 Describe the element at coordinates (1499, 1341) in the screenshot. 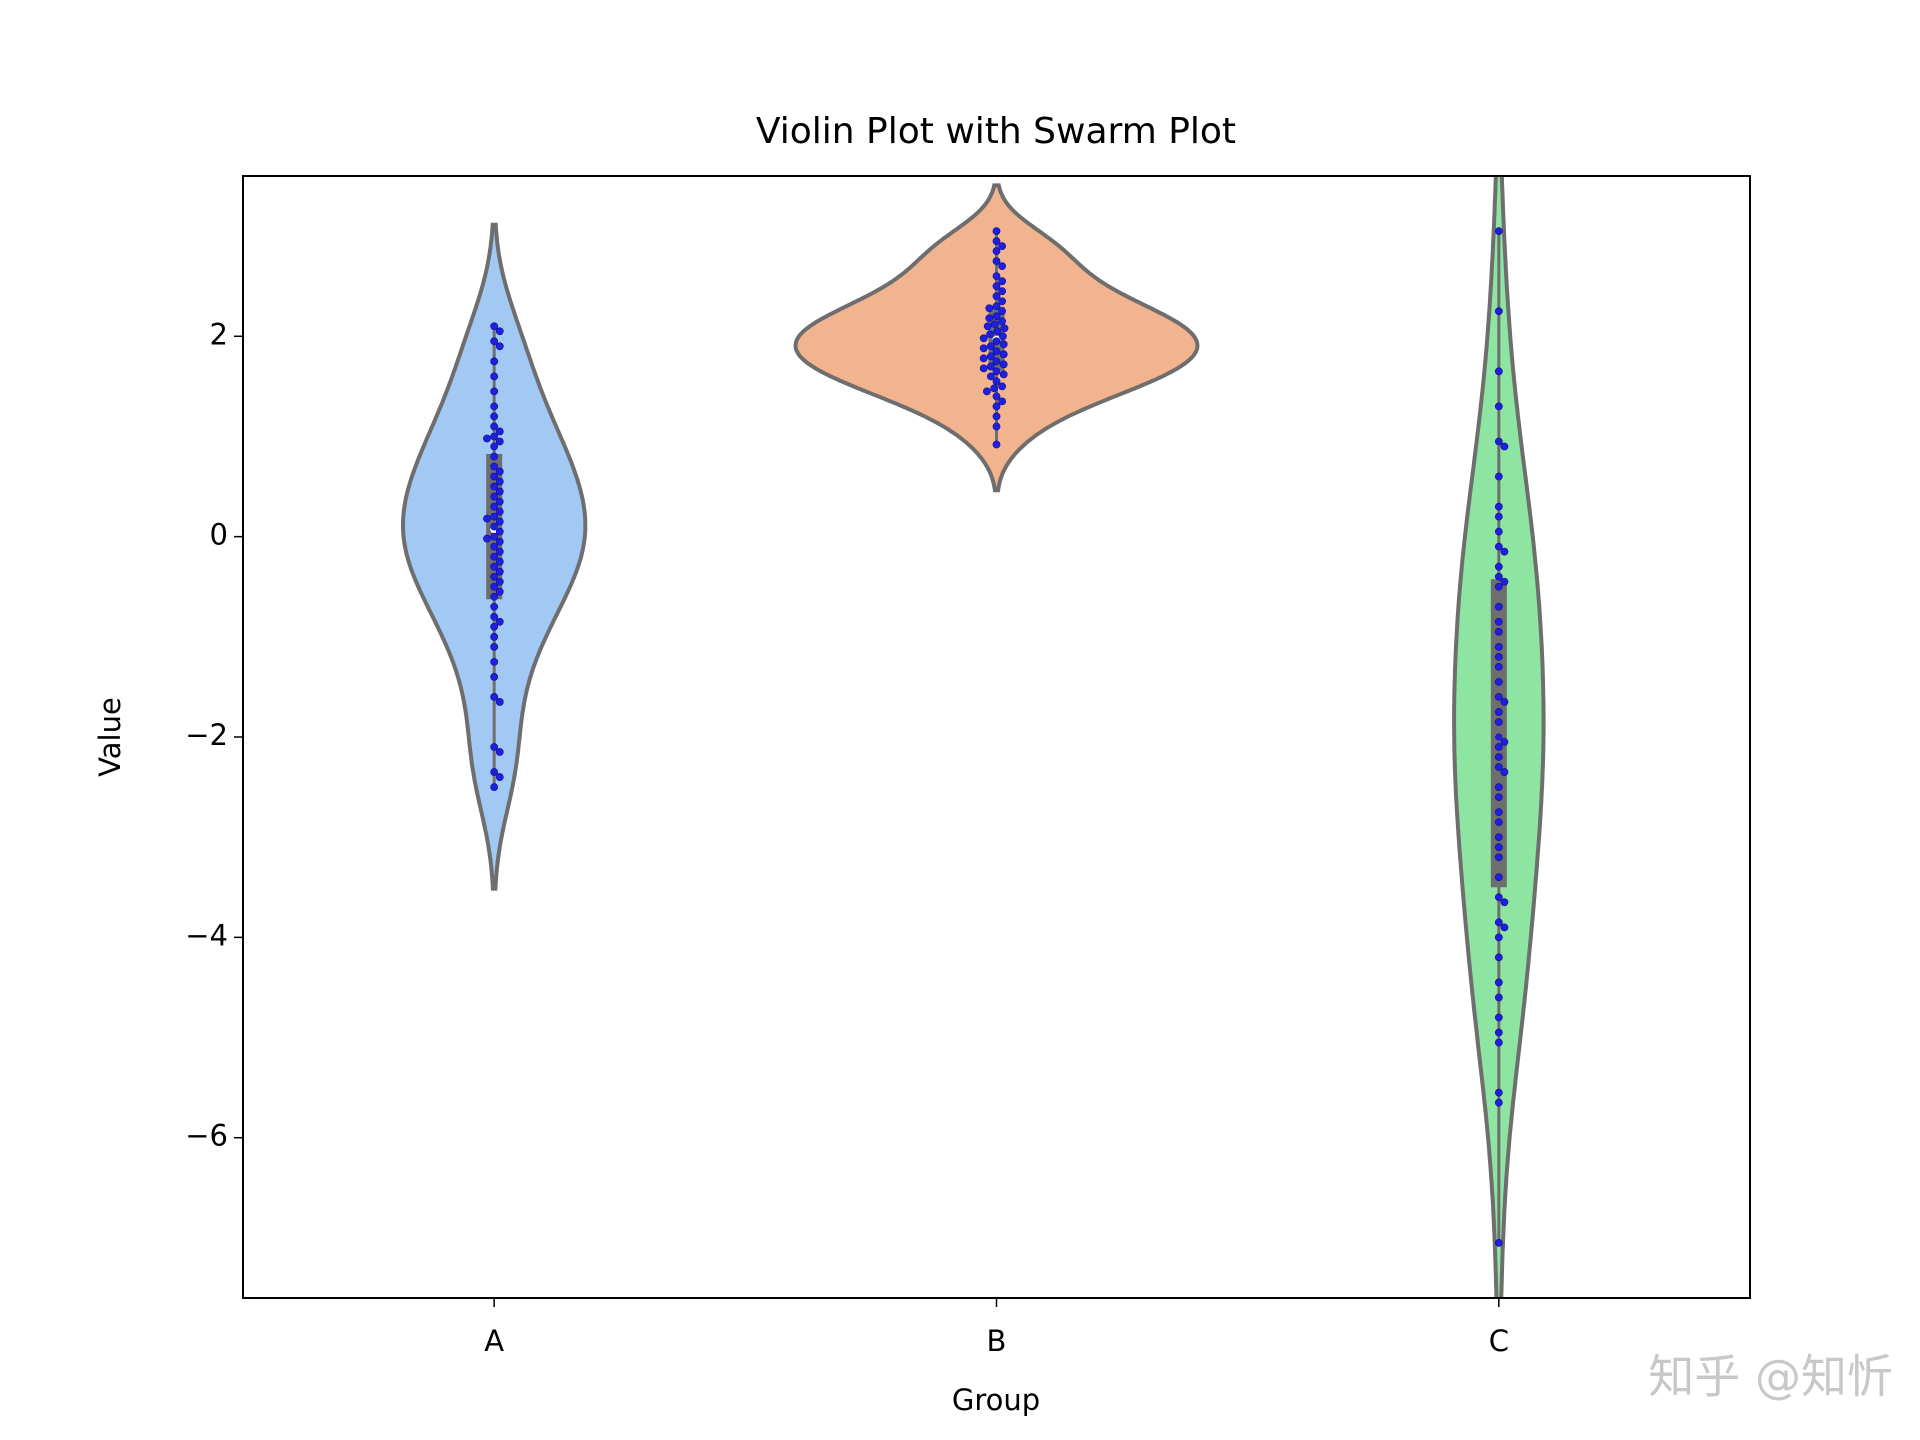

I see `x-tick-label: C` at that location.